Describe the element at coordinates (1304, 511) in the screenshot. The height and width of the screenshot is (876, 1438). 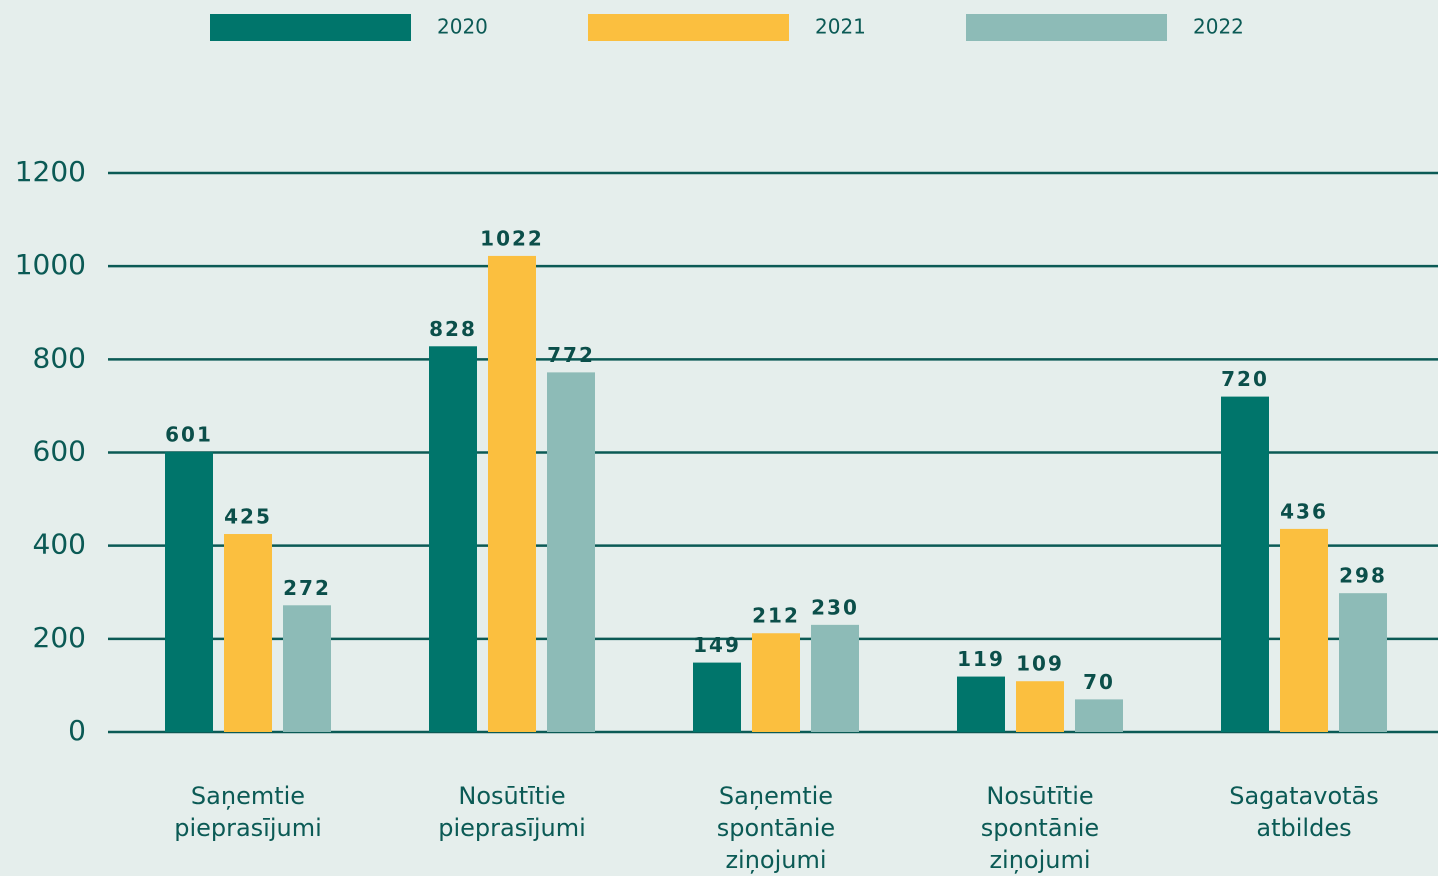
I see `data-label: 436` at that location.